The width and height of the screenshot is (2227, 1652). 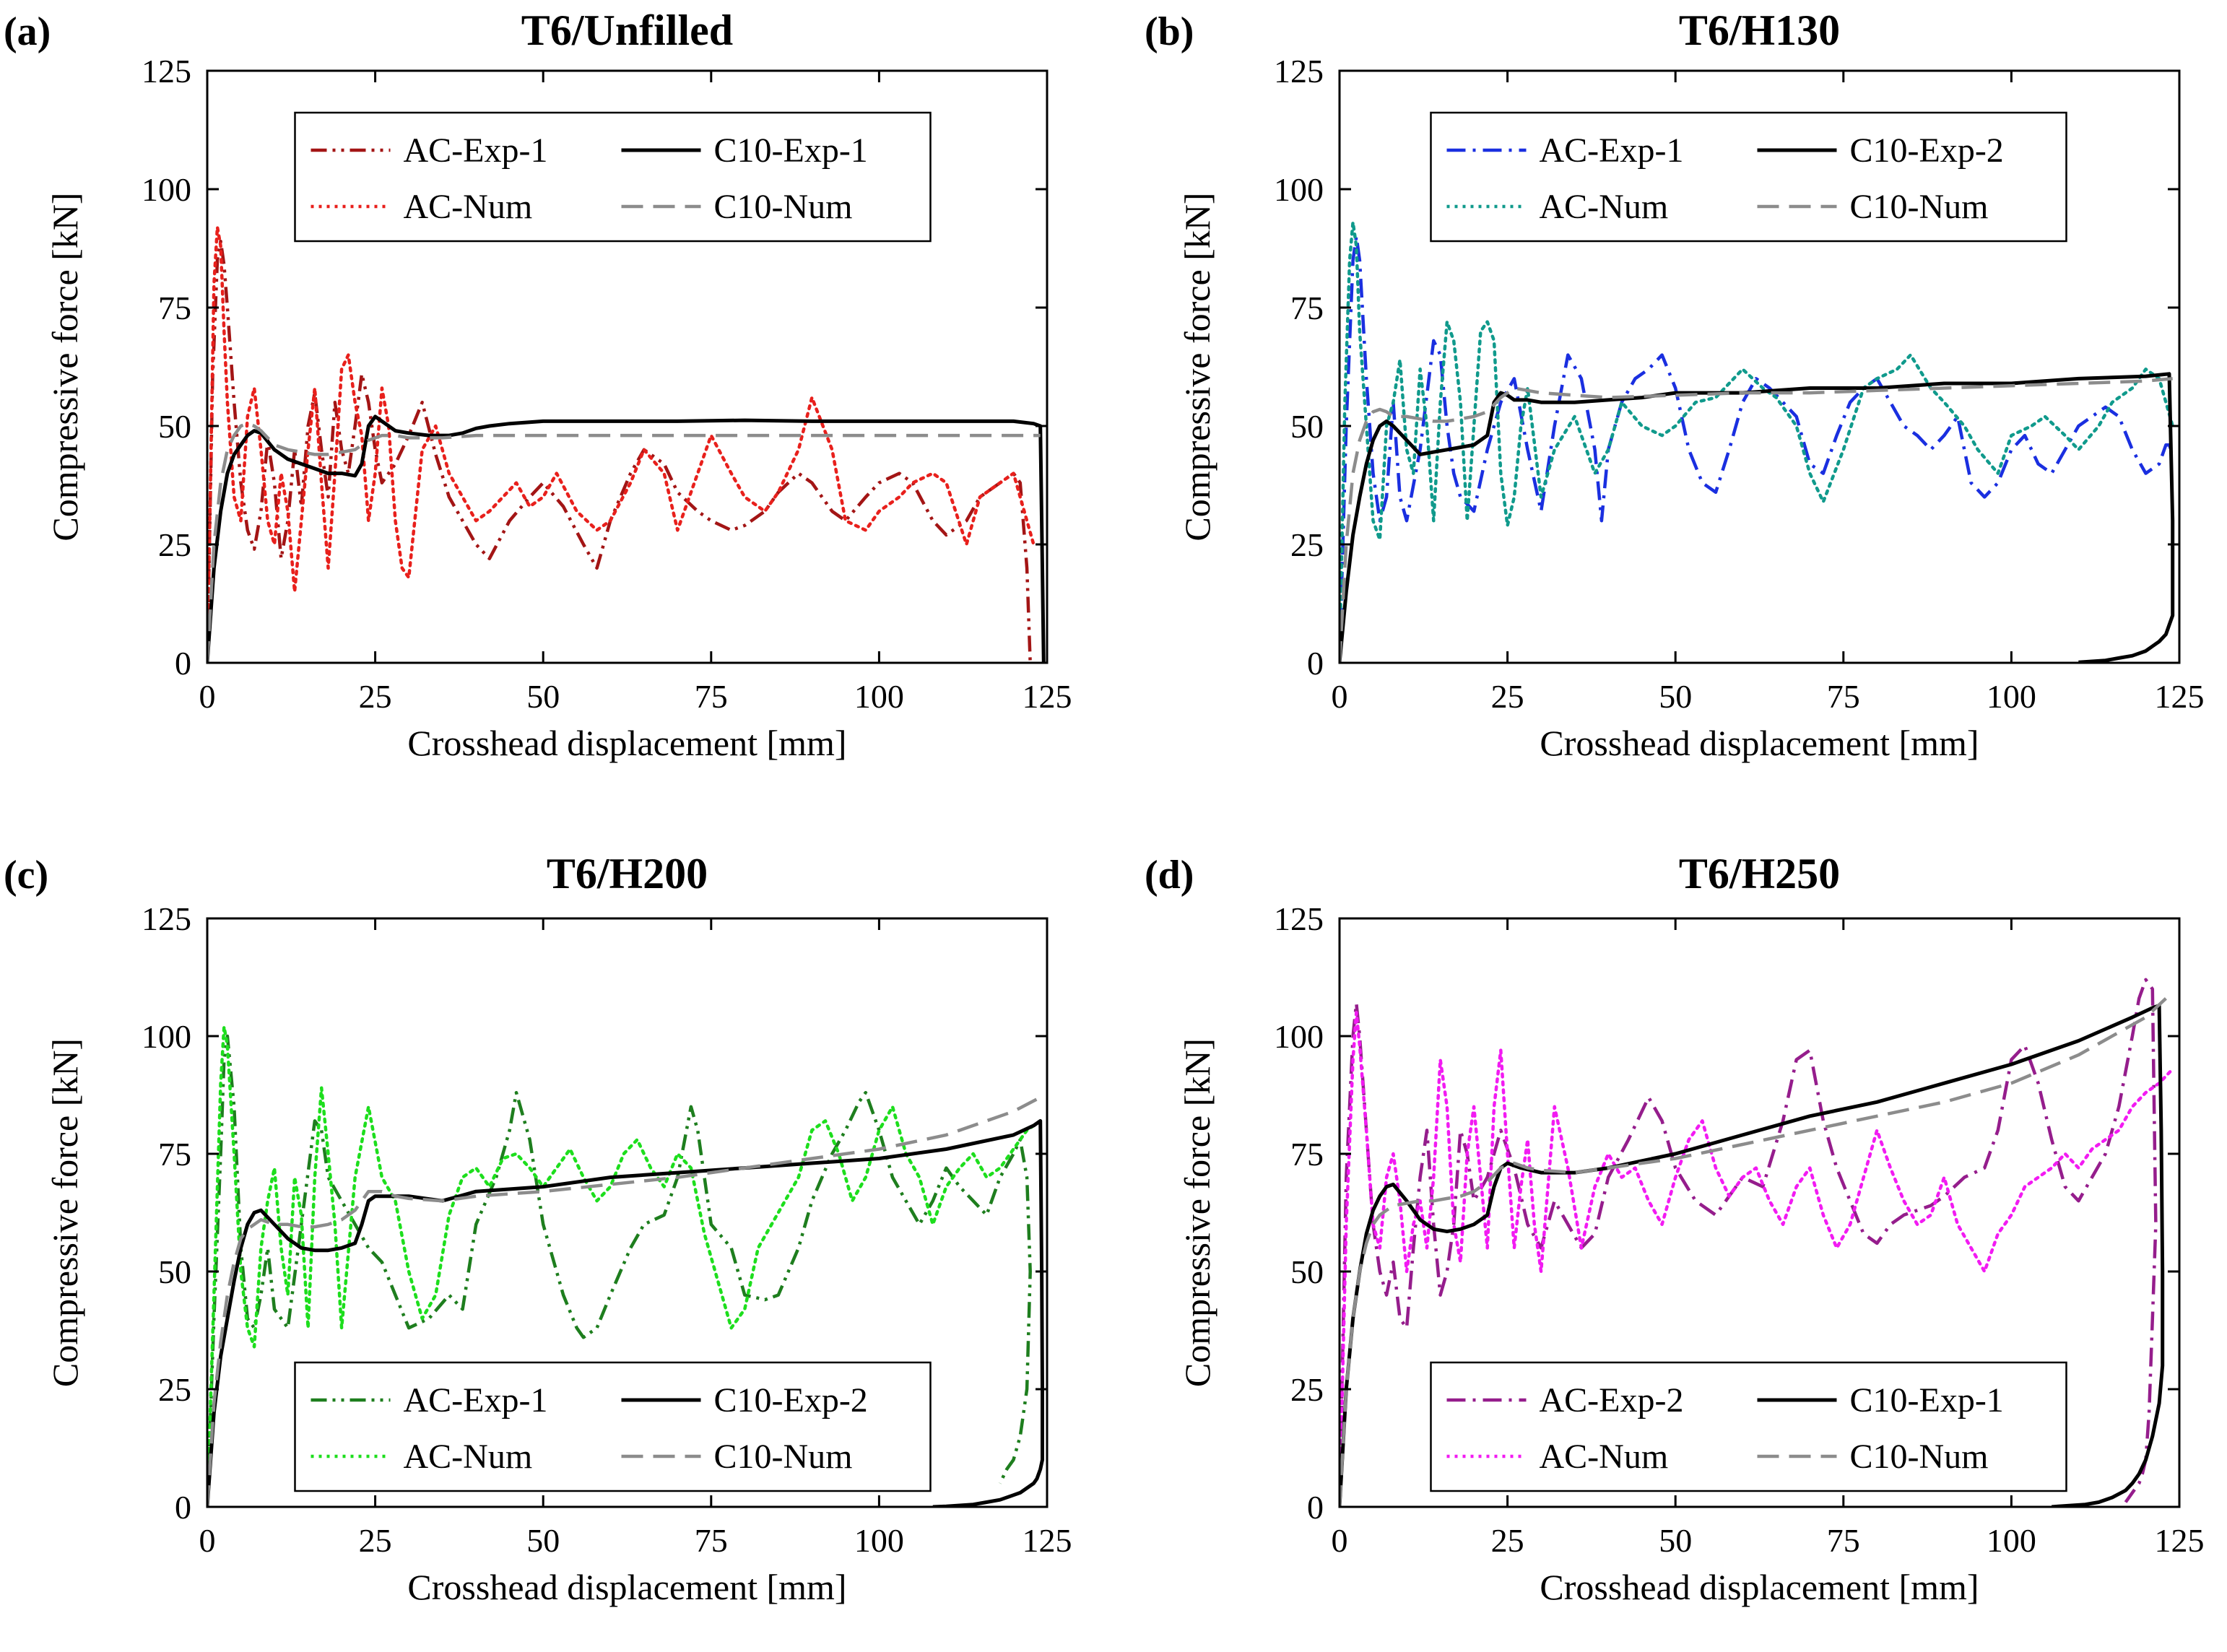 What do you see at coordinates (27, 31) in the screenshot?
I see `panel-letter: (a)` at bounding box center [27, 31].